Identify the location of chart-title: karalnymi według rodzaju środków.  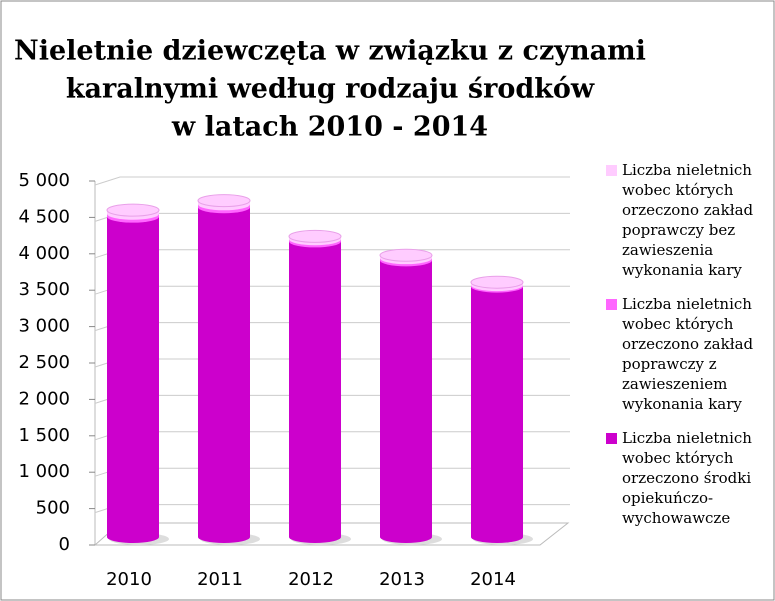
(330, 89).